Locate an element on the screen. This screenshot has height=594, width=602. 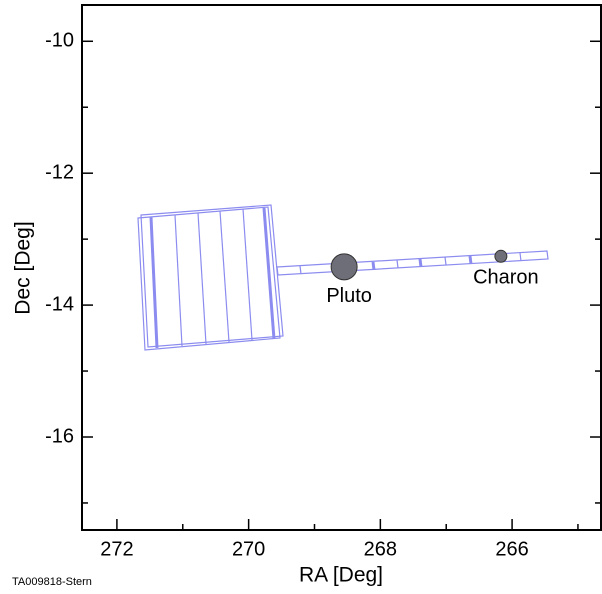
point-label: Charon is located at coordinates (506, 278).